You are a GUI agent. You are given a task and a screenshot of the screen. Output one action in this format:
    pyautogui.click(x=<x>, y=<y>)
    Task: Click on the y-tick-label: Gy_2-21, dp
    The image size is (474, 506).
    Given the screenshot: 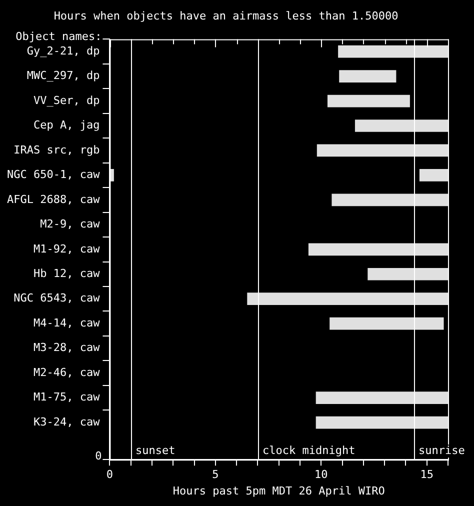 What is the action you would take?
    pyautogui.click(x=63, y=51)
    